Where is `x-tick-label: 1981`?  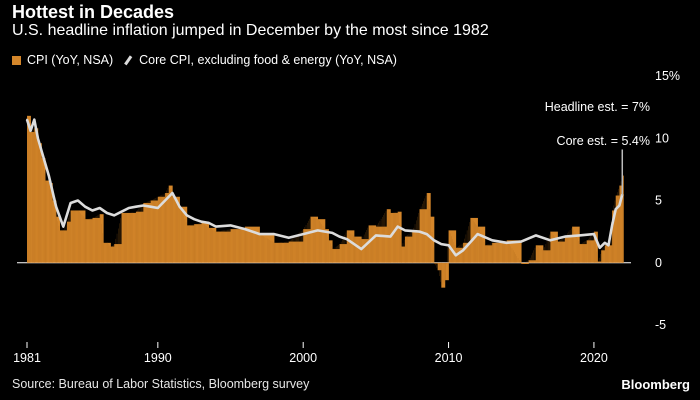
x-tick-label: 1981 is located at coordinates (27, 358).